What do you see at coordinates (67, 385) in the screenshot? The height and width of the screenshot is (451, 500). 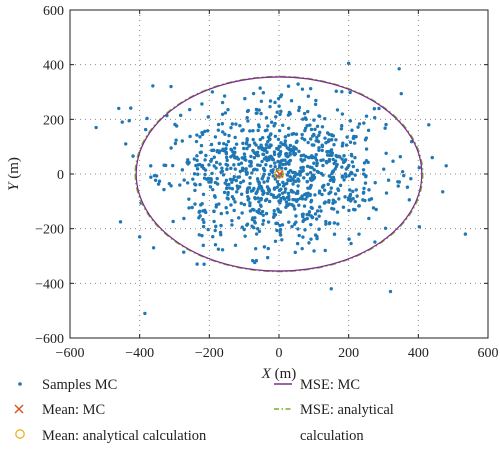 I see `legend-item-samples: Samples MC` at bounding box center [67, 385].